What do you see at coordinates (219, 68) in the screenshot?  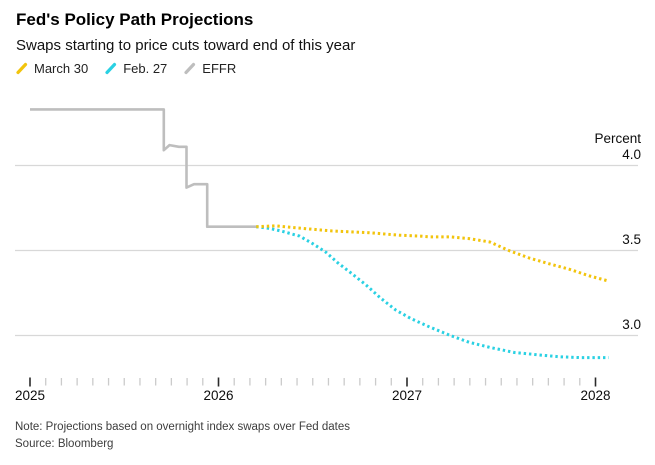 I see `legend-label-effr: EFFR` at bounding box center [219, 68].